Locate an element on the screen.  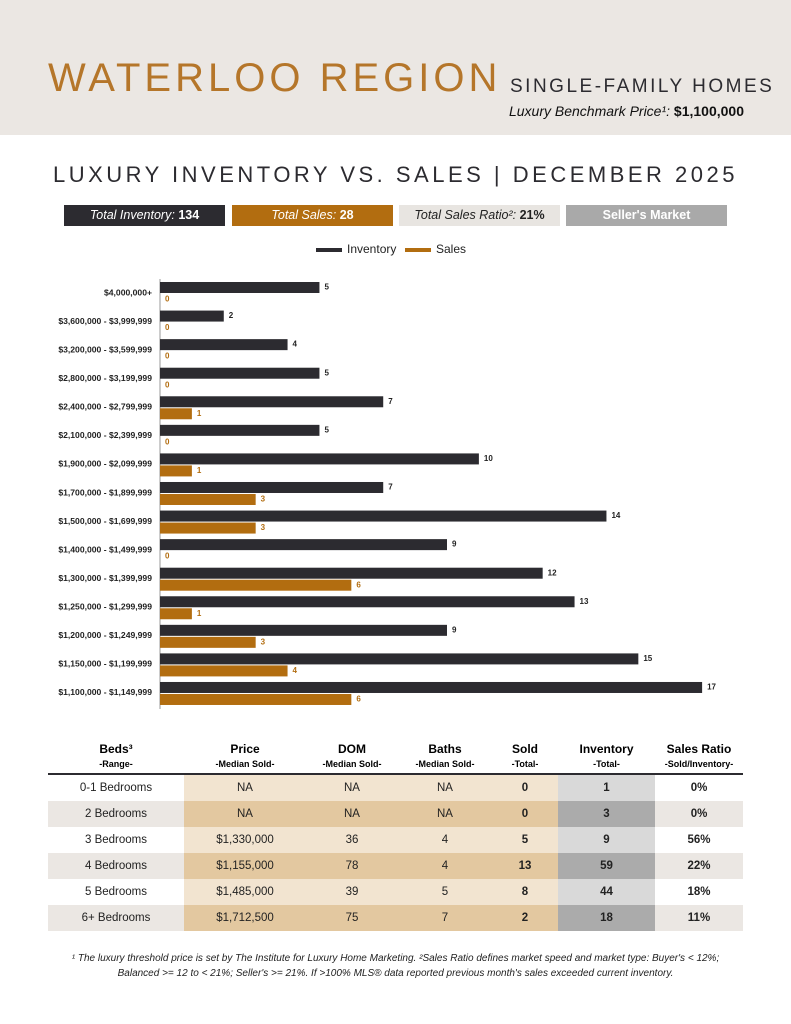
category-label: $3,200,000 - $3,599,999 is located at coordinates (105, 349).